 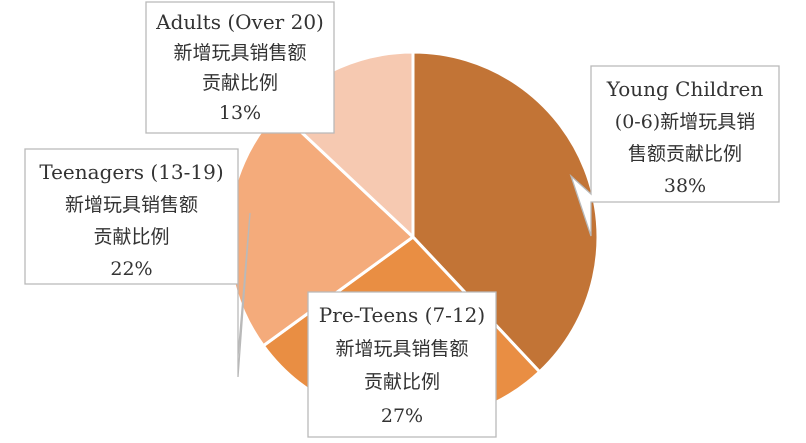 What do you see at coordinates (685, 122) in the screenshot?
I see `data-label-line-young-children: (0-6)新增玩具销` at bounding box center [685, 122].